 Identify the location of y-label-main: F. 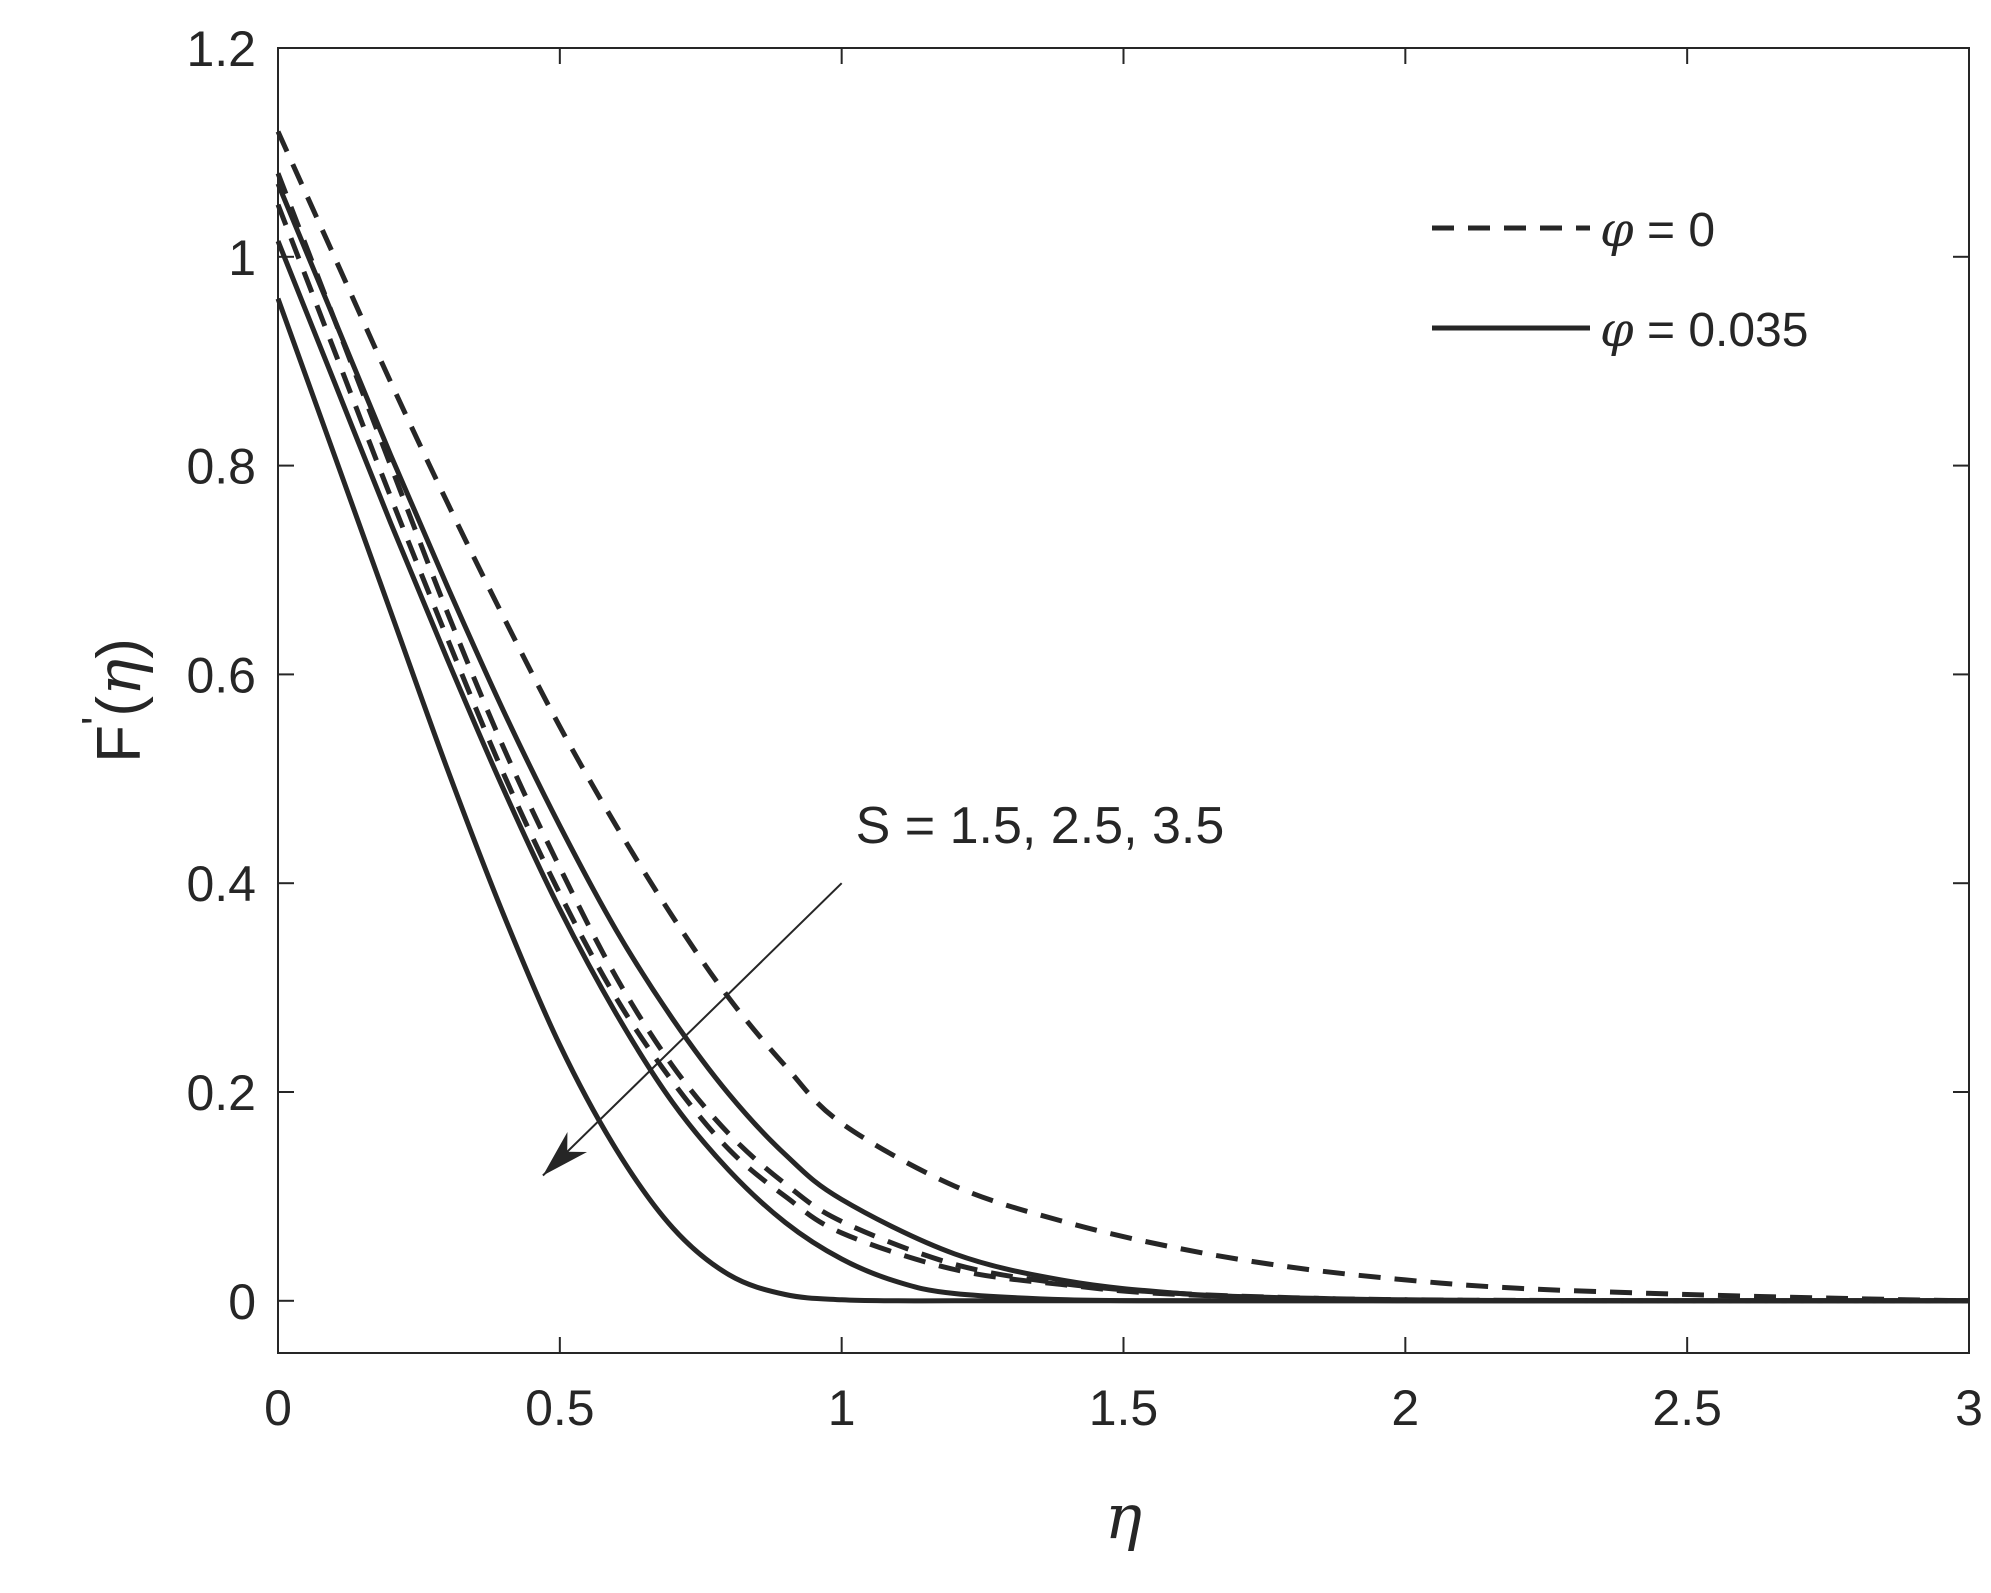
(119, 744).